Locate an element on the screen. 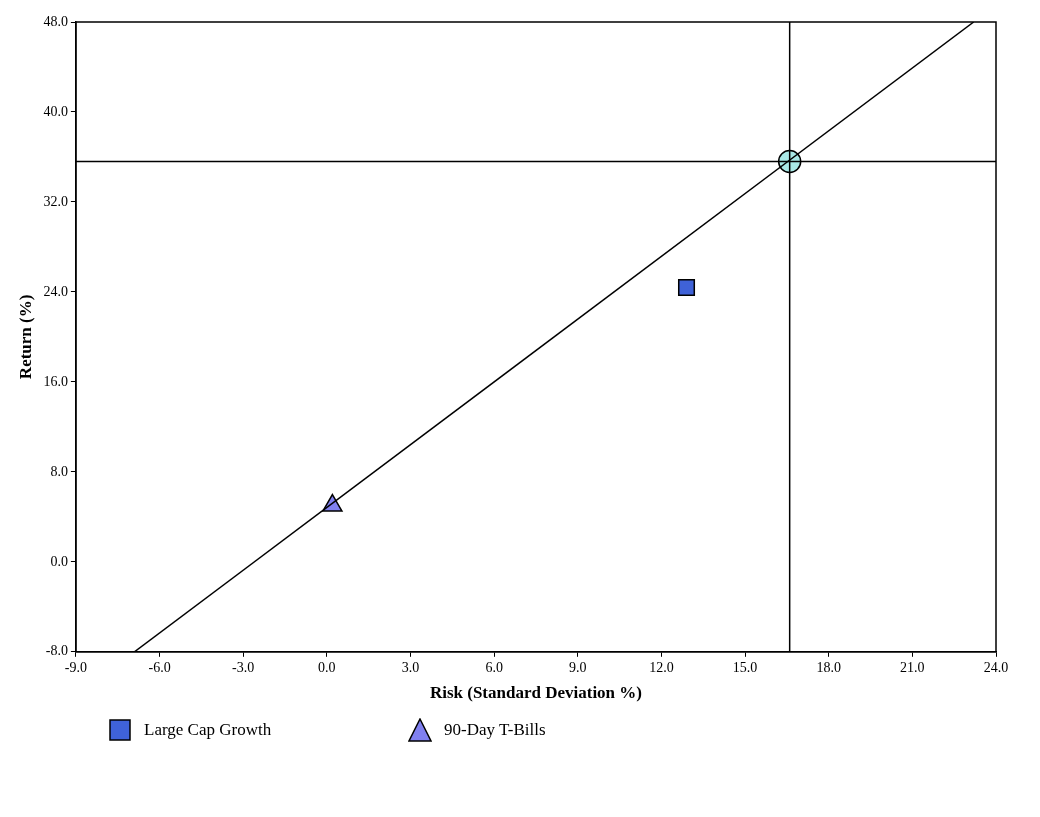 This screenshot has width=1040, height=817. x-tick-label: 9.0 is located at coordinates (578, 667).